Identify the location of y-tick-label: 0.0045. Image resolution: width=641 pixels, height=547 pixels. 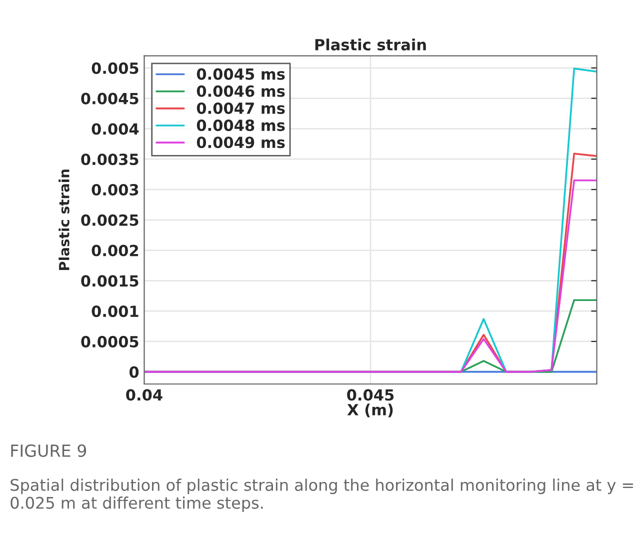
(109, 98).